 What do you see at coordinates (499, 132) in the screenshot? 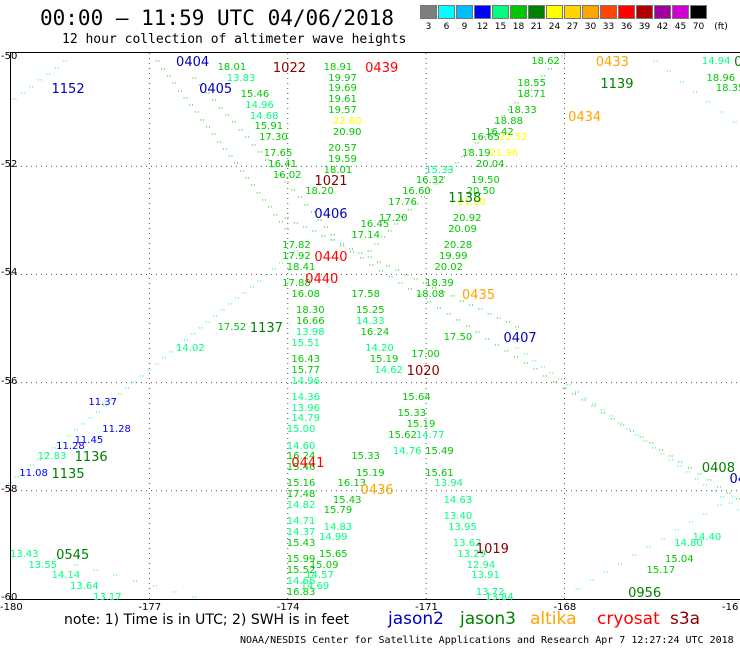
I see `wave-height-reading: 16.42` at bounding box center [499, 132].